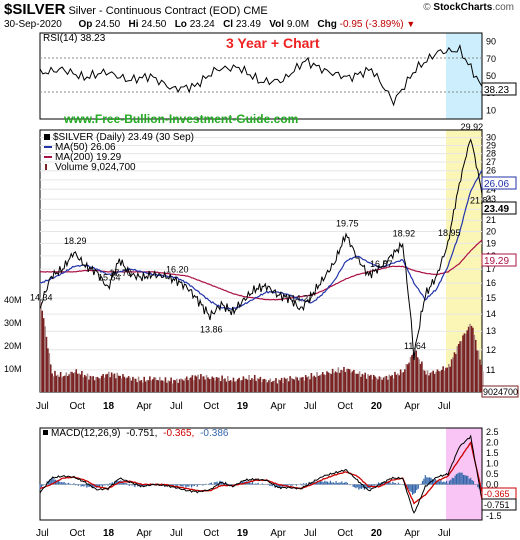 The height and width of the screenshot is (540, 520). Describe the element at coordinates (491, 199) in the screenshot. I see `price-tick-label: 23` at that location.